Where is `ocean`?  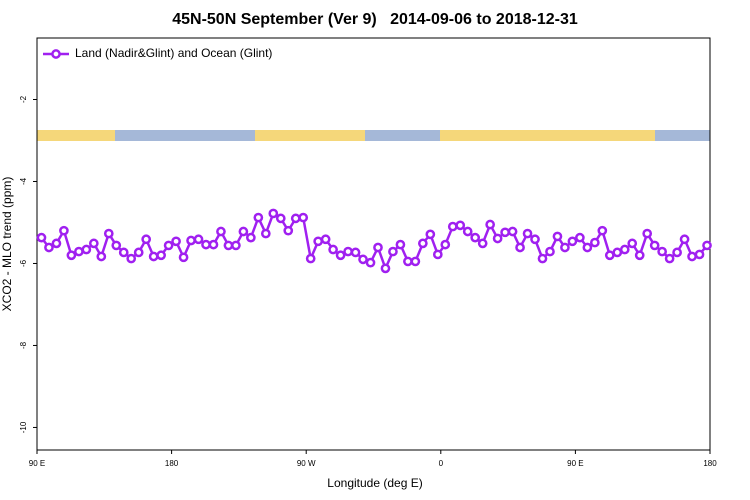
ocean is located at coordinates (373, 135).